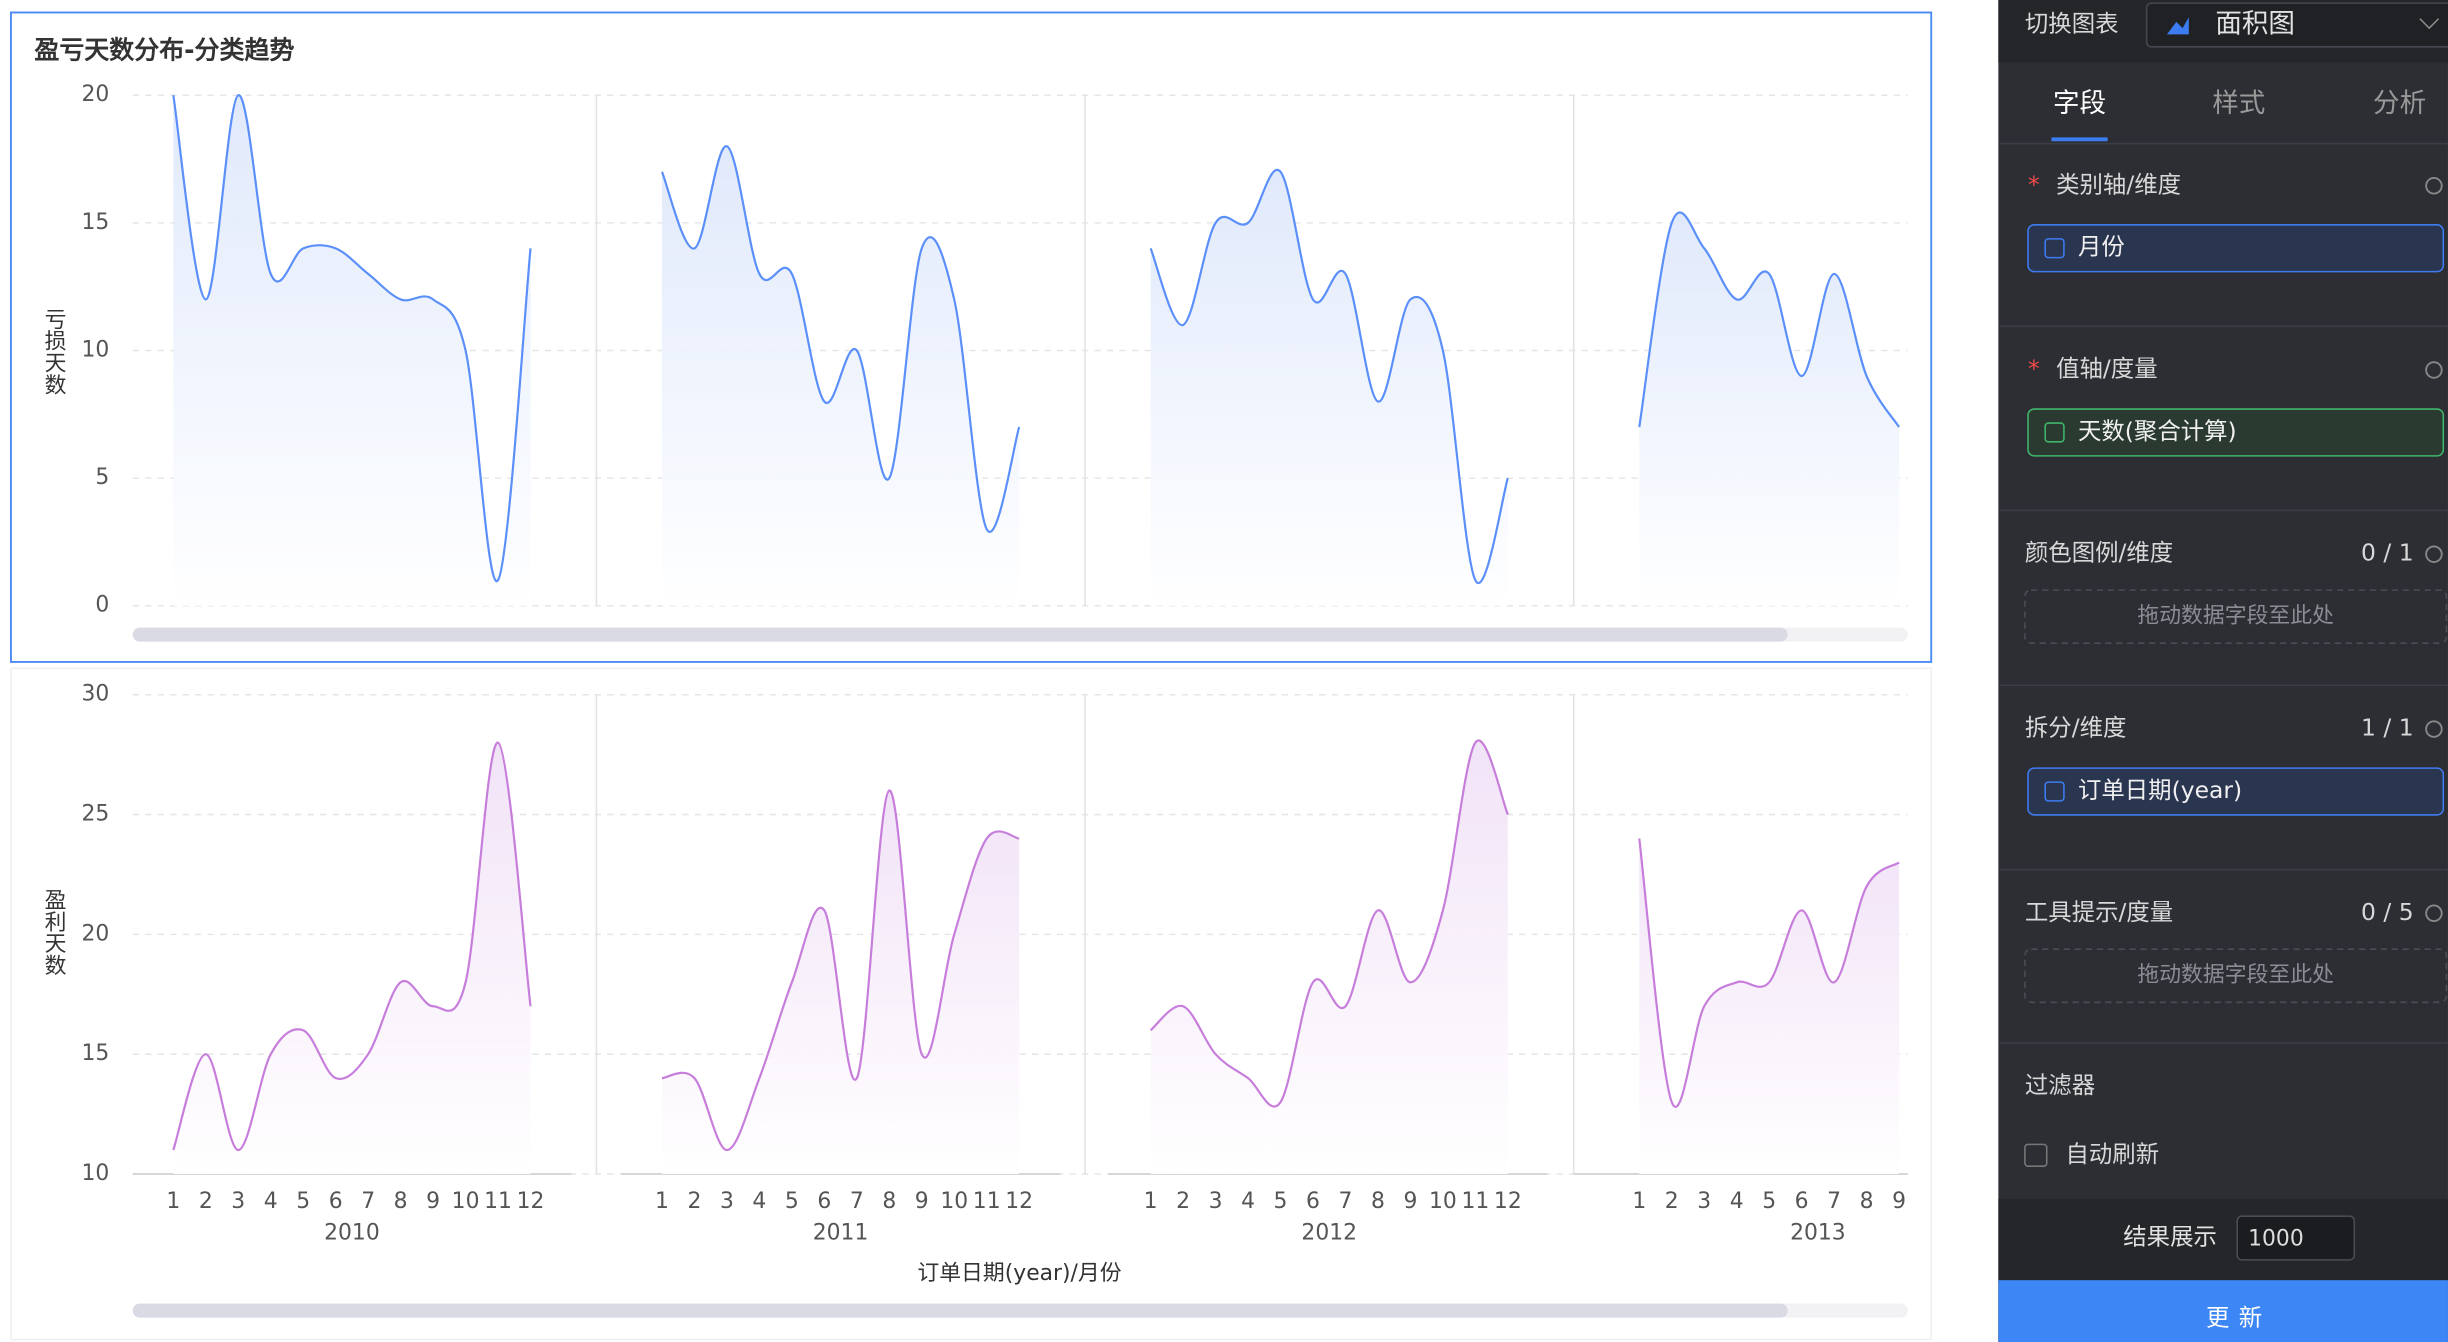  Describe the element at coordinates (164, 50) in the screenshot. I see `chart-title: 盈亏天数分布-分类趋势` at that location.